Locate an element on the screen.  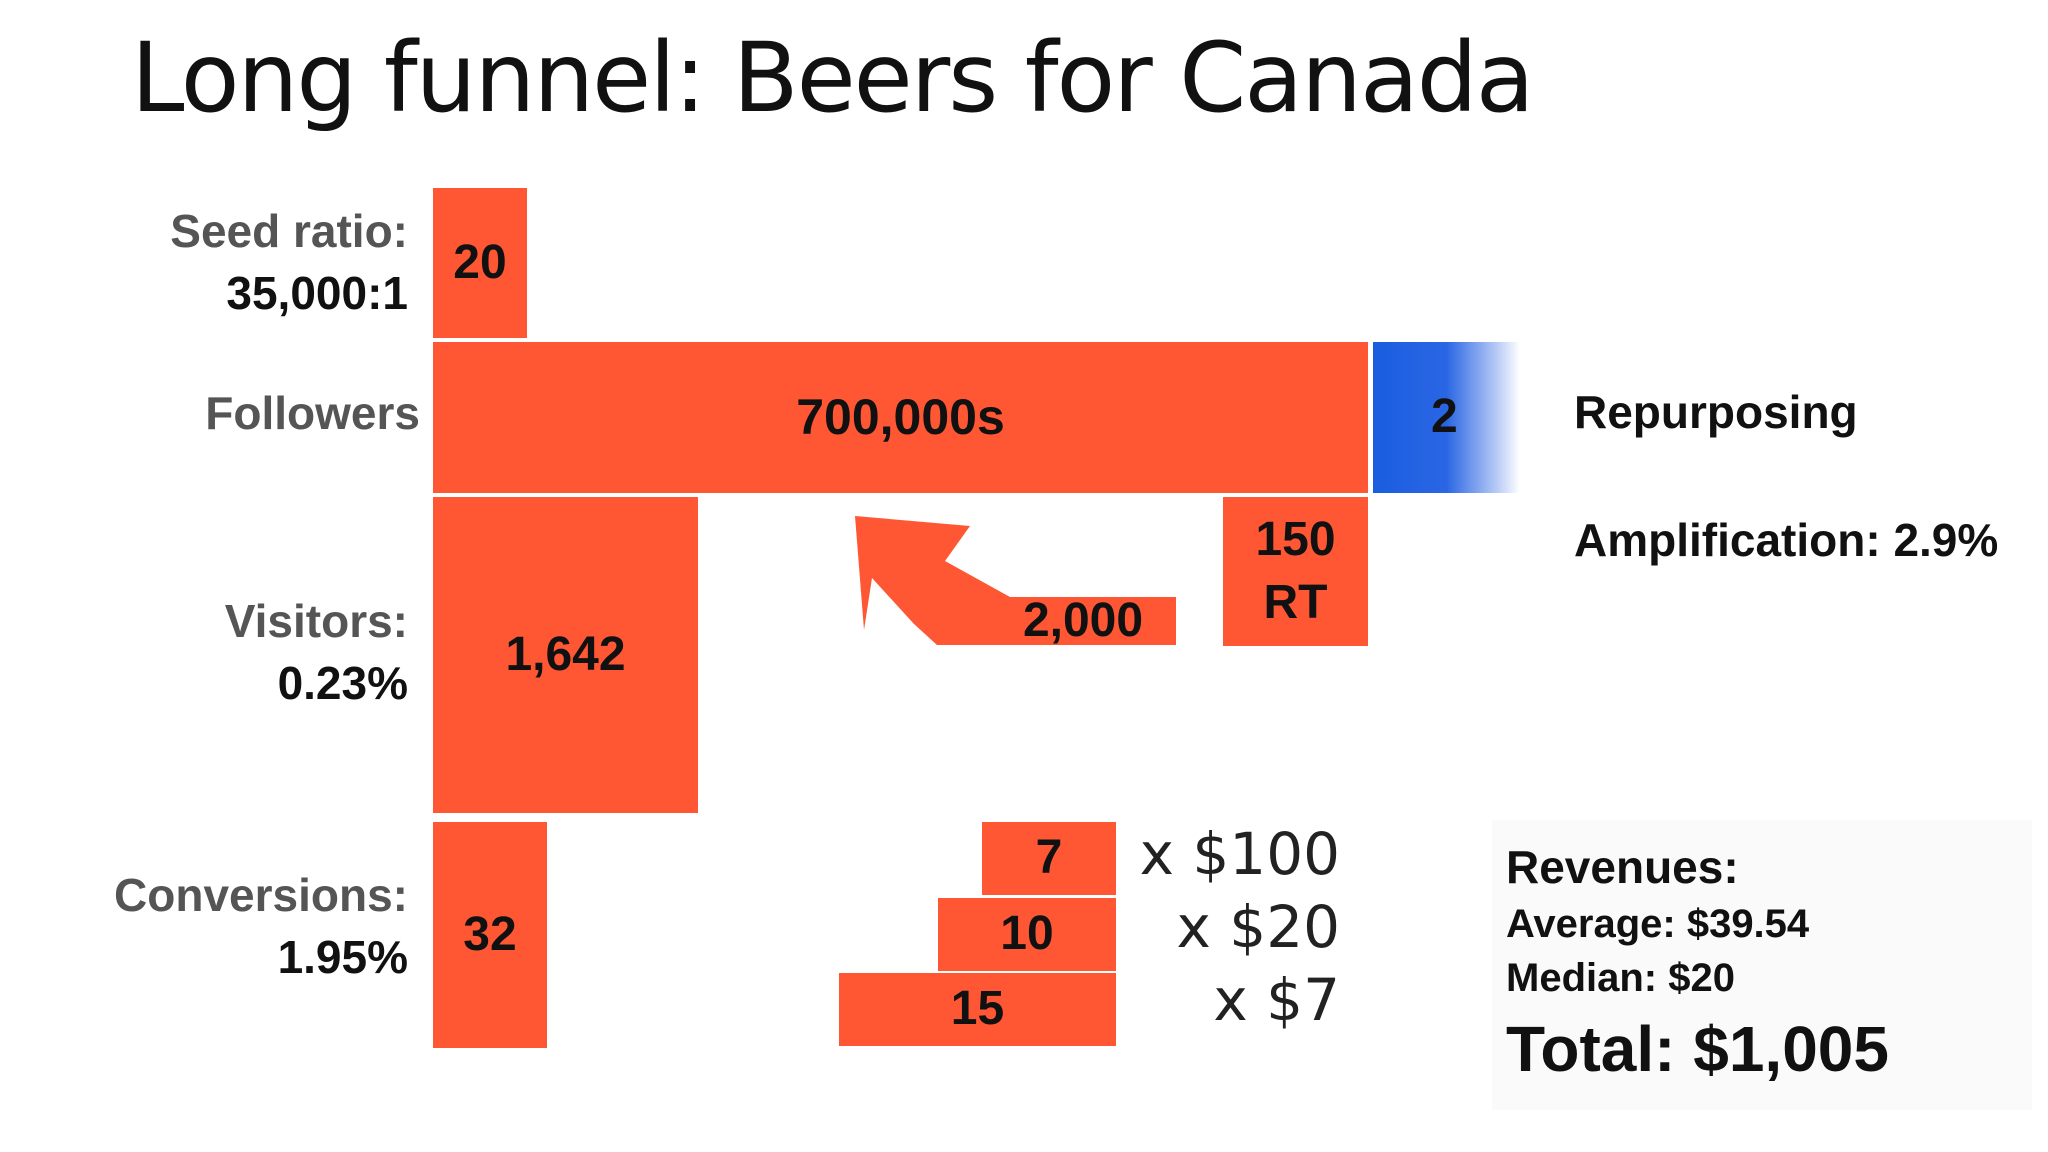
followers-box: 700,000s is located at coordinates (900, 417).